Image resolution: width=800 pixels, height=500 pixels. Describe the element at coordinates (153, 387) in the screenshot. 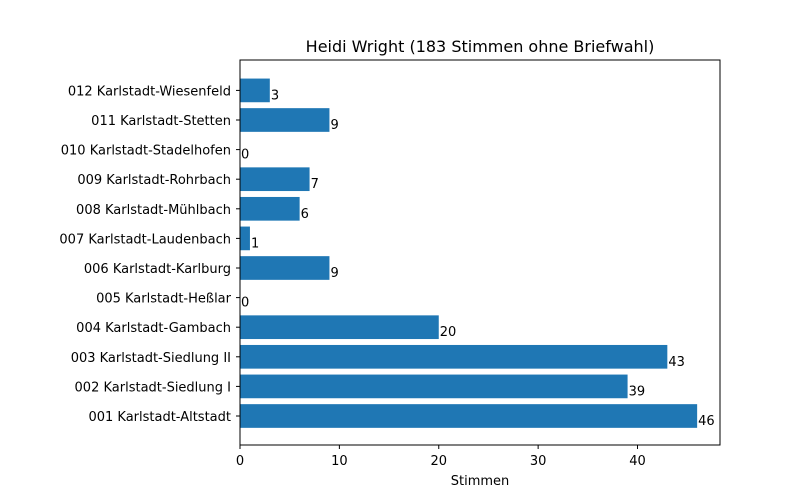

I see `y-tick-label: 002 Karlstadt-Siedlung I` at that location.